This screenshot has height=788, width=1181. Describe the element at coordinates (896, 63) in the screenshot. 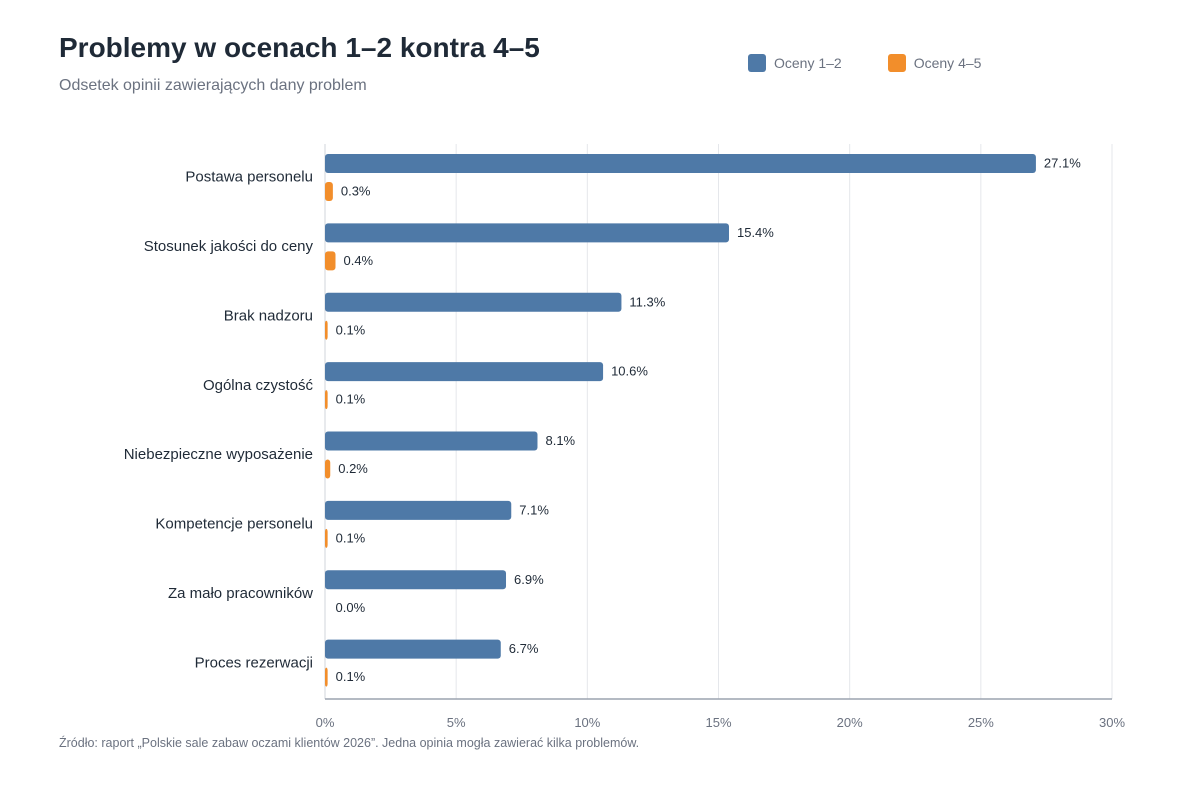

I see `legend-swatch-high-ratings` at that location.